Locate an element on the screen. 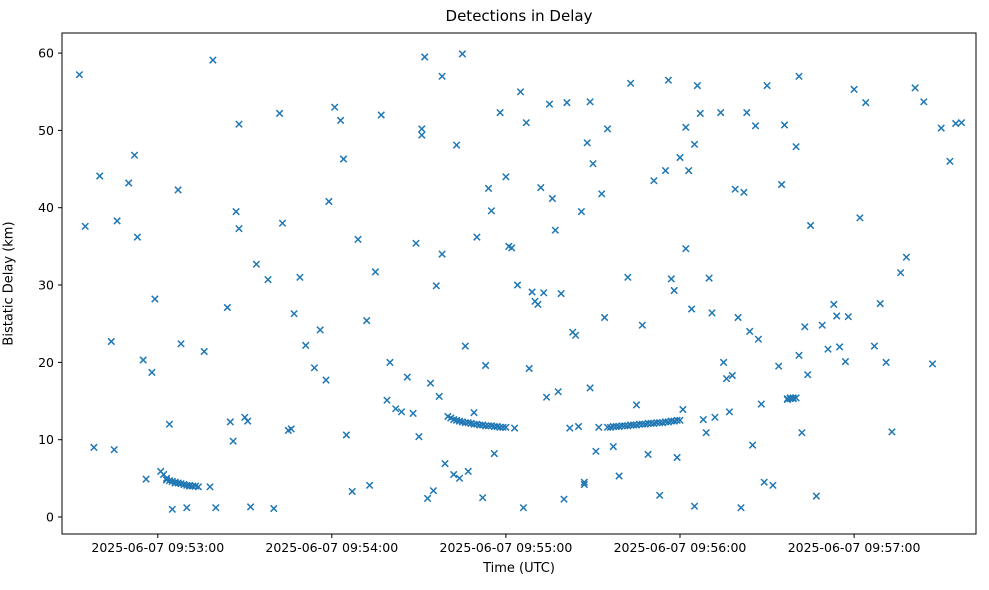  svg-text: 10 is located at coordinates (46, 439).